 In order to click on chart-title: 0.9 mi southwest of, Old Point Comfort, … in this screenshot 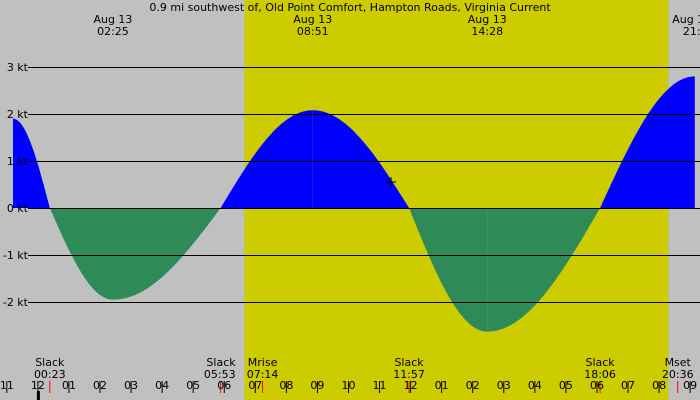, I will do `click(350, 7)`.